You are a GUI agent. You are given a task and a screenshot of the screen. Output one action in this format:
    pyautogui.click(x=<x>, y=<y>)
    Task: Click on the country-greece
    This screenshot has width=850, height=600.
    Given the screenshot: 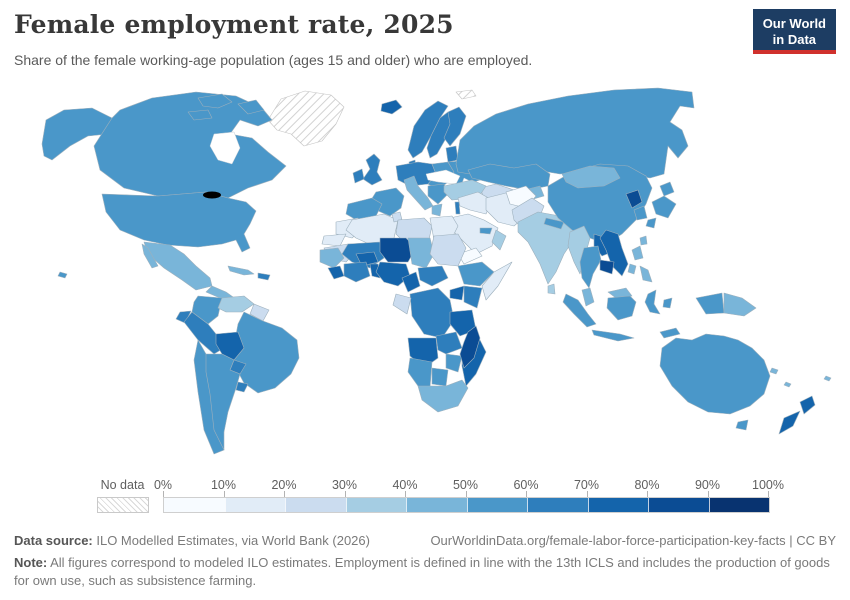 What is the action you would take?
    pyautogui.click(x=437, y=210)
    